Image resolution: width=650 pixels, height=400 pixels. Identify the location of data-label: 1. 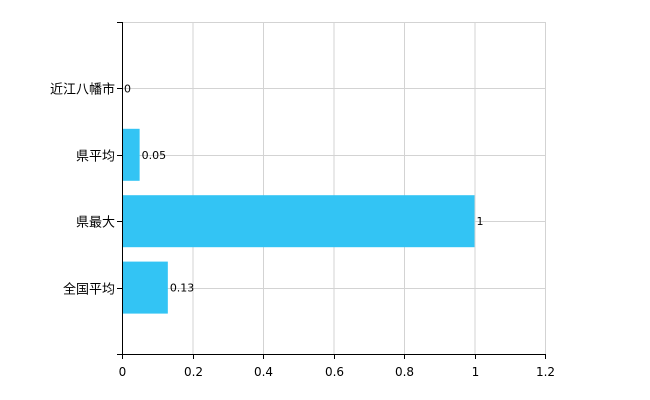
(480, 221).